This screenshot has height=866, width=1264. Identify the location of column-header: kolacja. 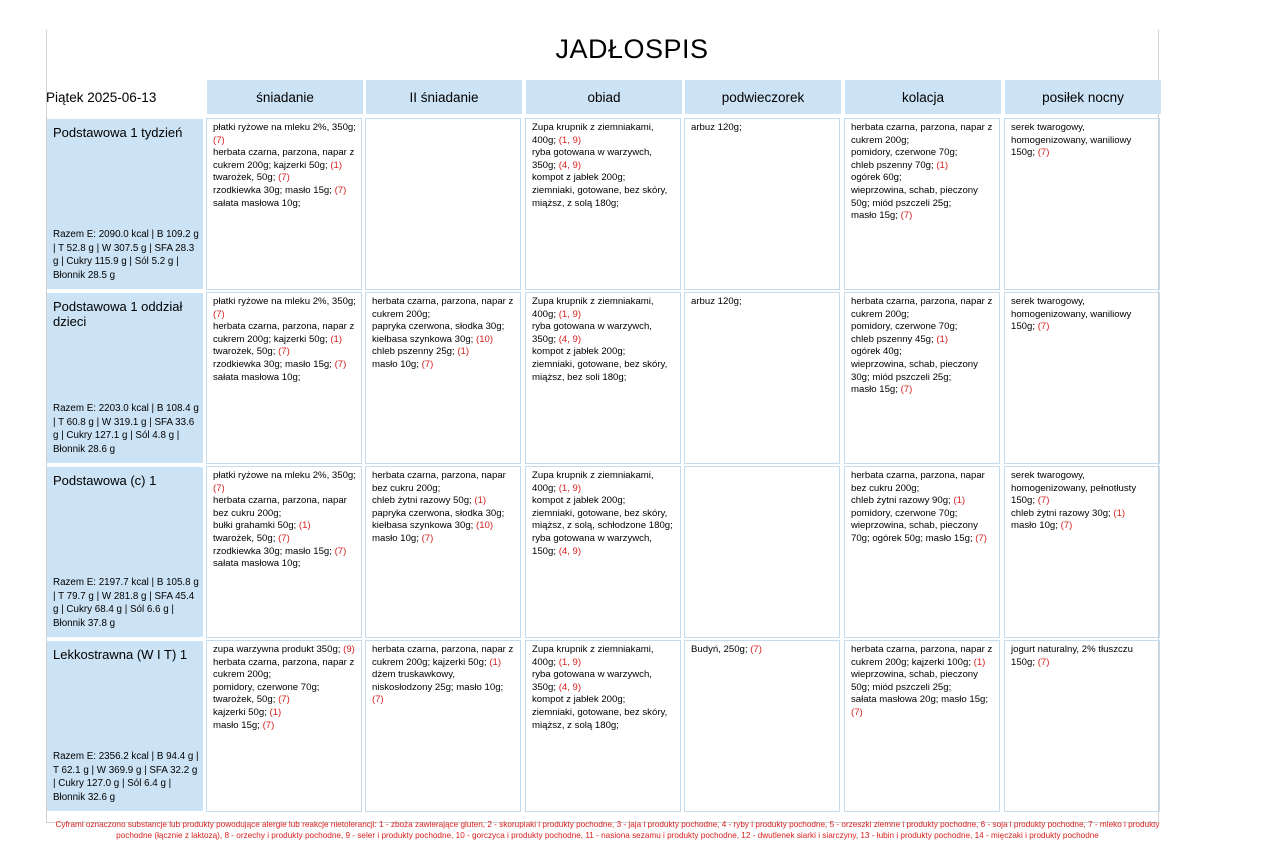
(923, 97).